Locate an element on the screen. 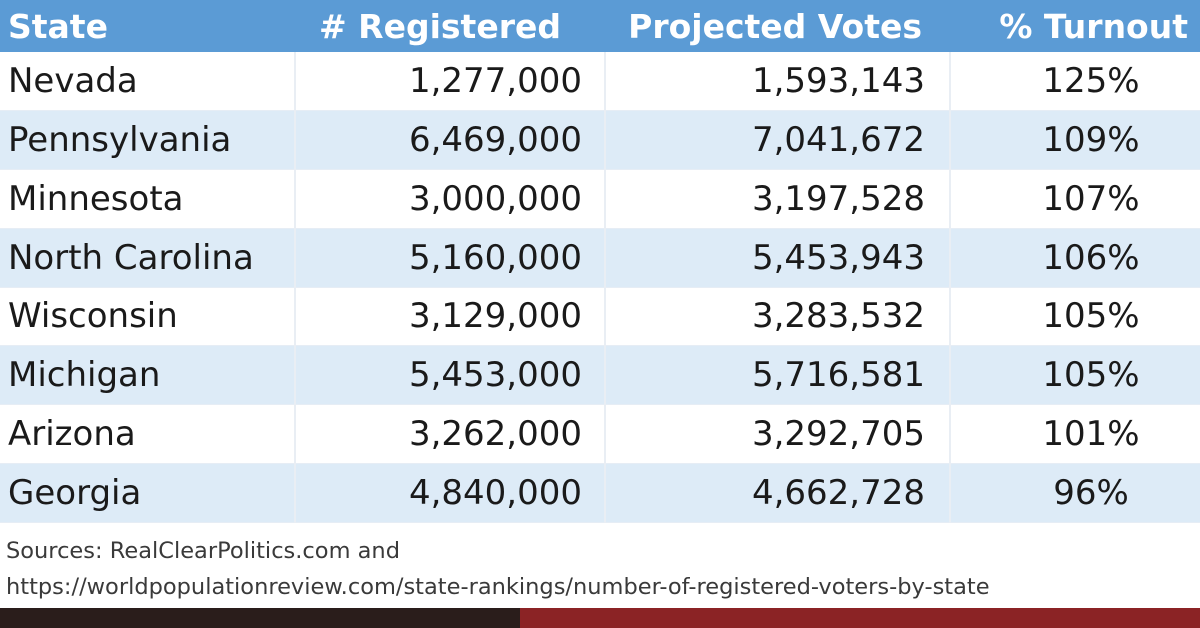 This screenshot has width=1200, height=628. cell-projected: 5,453,943 is located at coordinates (778, 258).